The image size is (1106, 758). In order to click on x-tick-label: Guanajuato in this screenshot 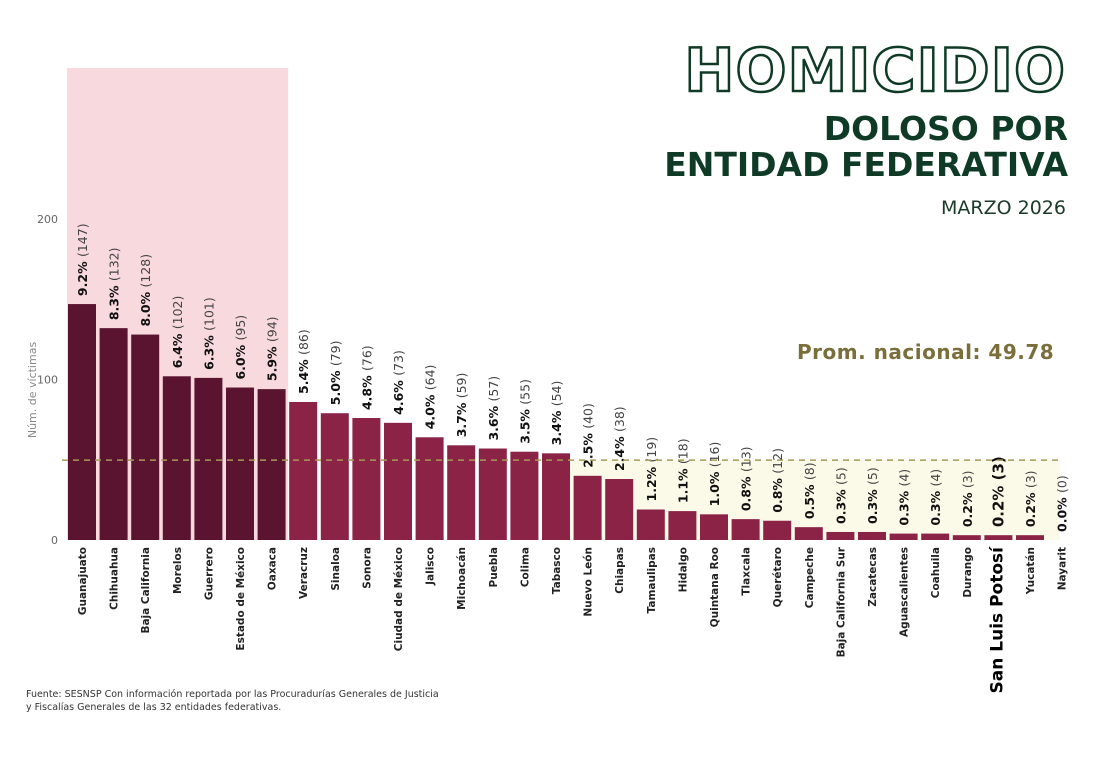, I will do `click(83, 581)`.